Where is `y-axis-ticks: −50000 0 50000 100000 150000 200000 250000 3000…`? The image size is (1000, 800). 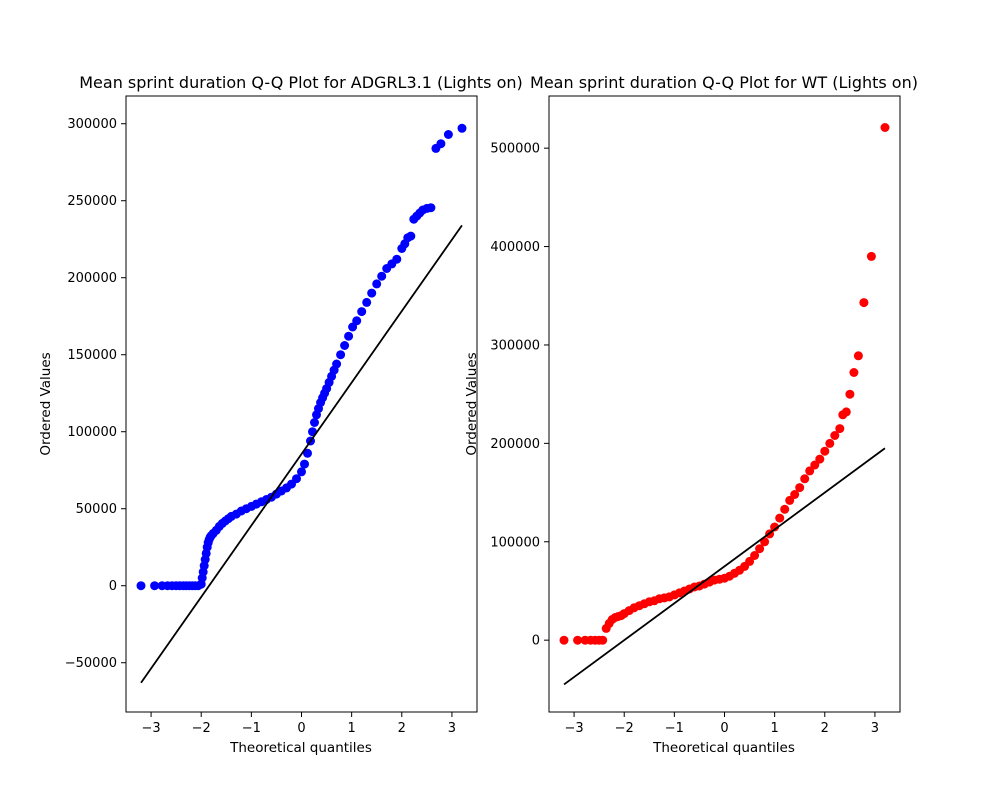
y-axis-ticks: −50000 0 50000 100000 150000 200000 250000 3000… is located at coordinates (95, 394).